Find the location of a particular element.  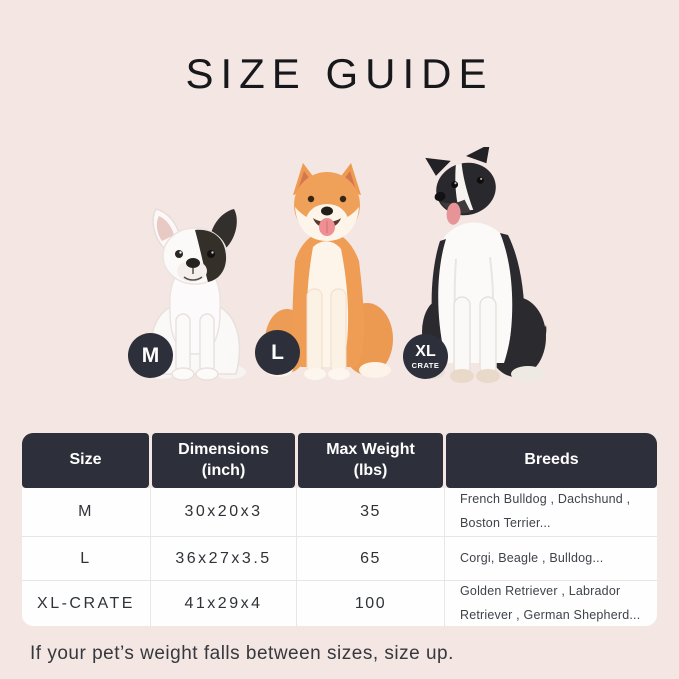

cell-size-xl-crate: XL-CRATE is located at coordinates (86, 603).